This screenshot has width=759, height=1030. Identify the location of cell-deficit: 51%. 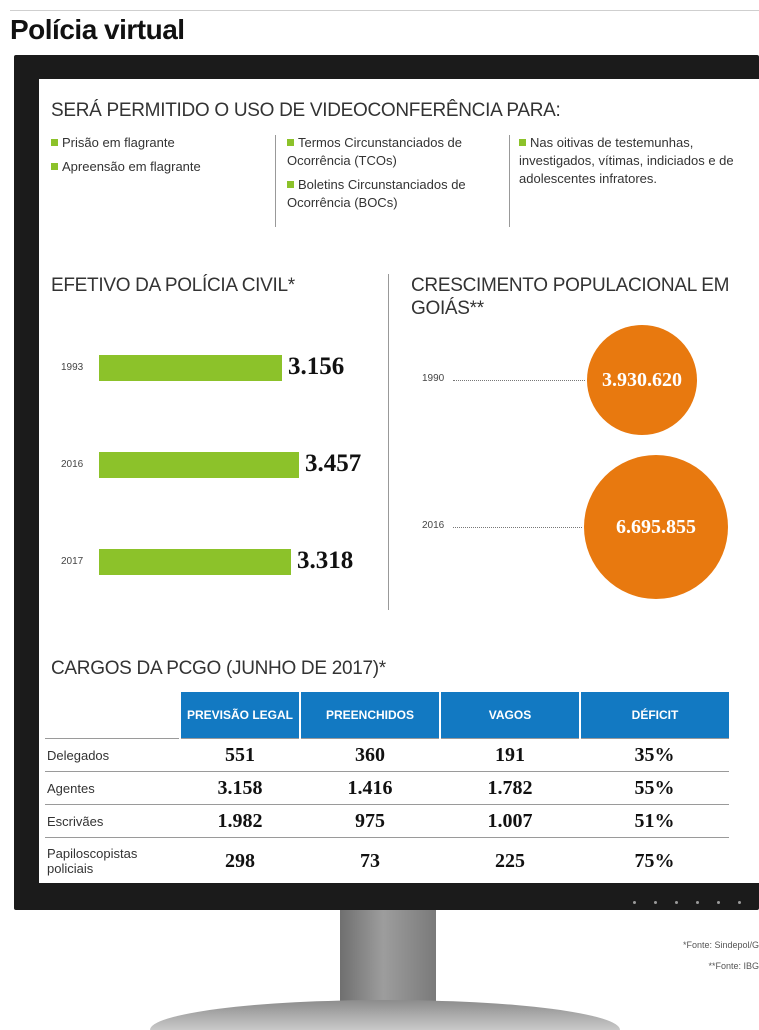
(654, 821).